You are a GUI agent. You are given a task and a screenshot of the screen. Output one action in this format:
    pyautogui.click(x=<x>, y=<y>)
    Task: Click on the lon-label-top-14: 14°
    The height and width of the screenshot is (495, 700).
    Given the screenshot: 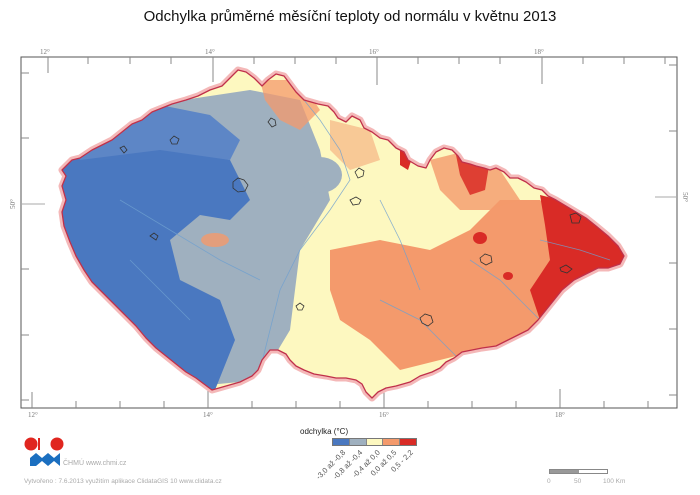 What is the action you would take?
    pyautogui.click(x=210, y=52)
    